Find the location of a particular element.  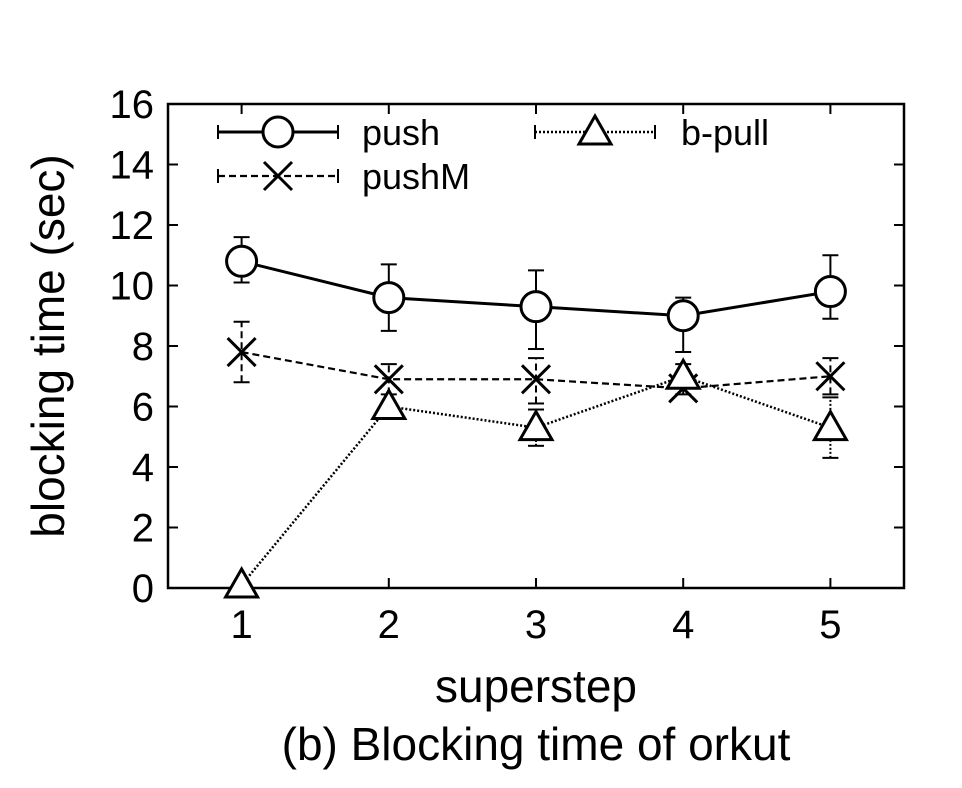

figure-caption: (b) Blocking time of orkut is located at coordinates (536, 744).